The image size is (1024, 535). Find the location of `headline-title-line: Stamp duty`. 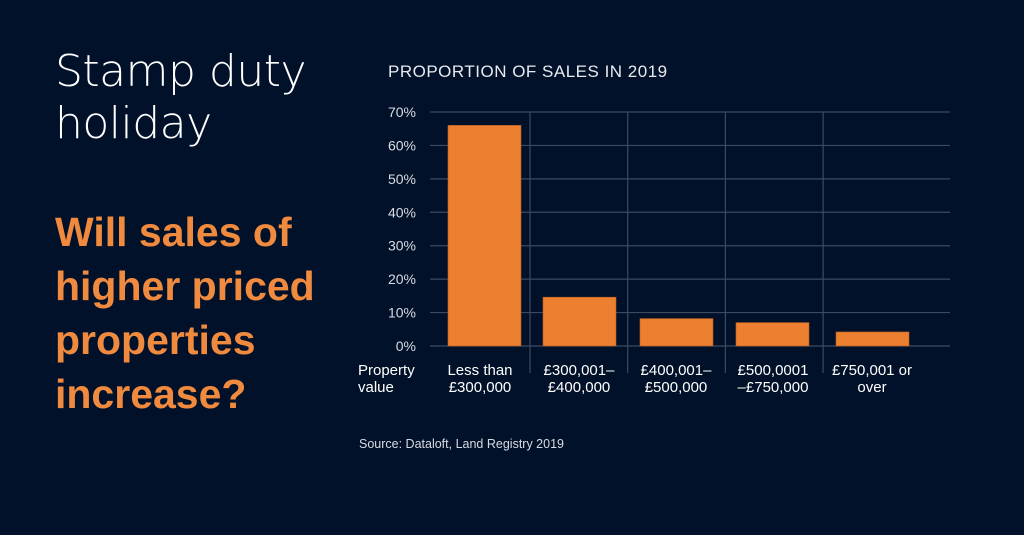

headline-title-line: Stamp duty is located at coordinates (181, 71).